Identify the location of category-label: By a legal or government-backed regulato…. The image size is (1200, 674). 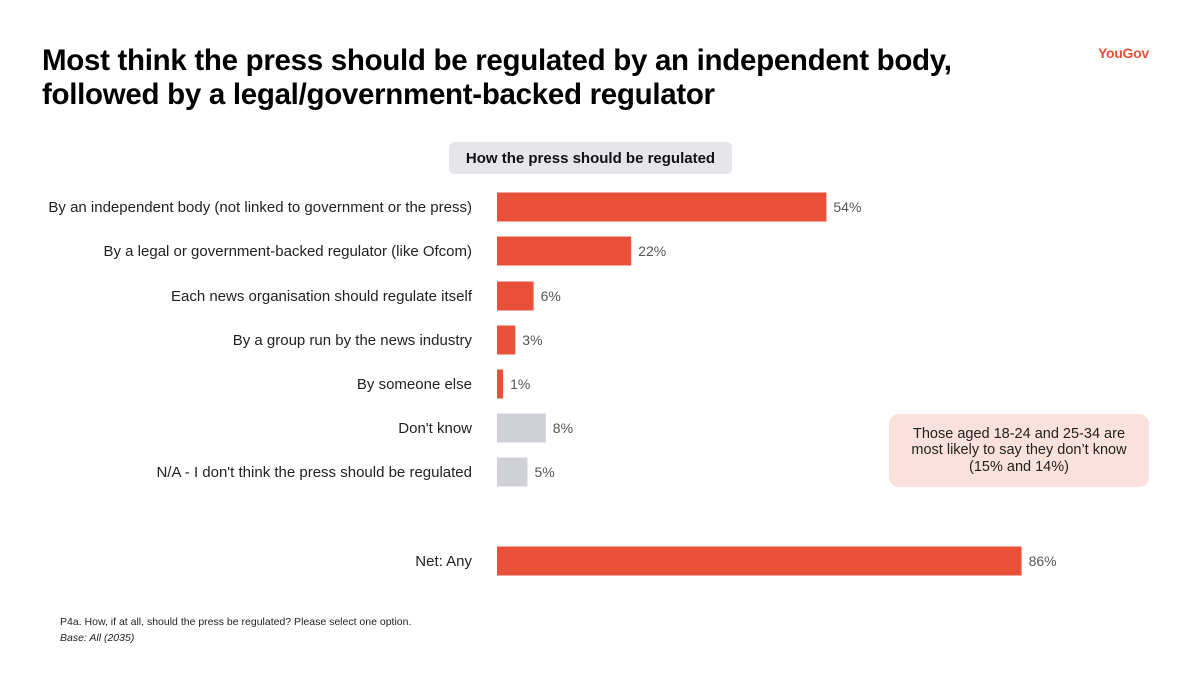
(288, 251).